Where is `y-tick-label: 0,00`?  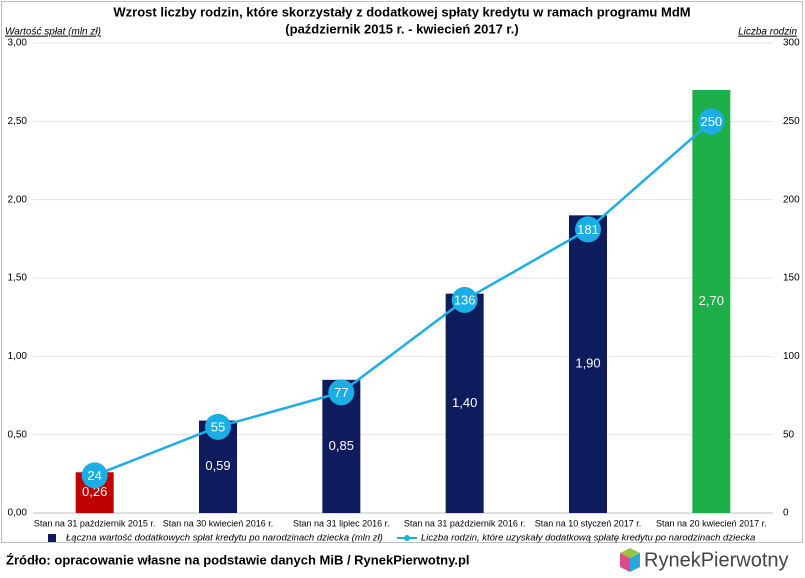
y-tick-label: 0,00 is located at coordinates (18, 513).